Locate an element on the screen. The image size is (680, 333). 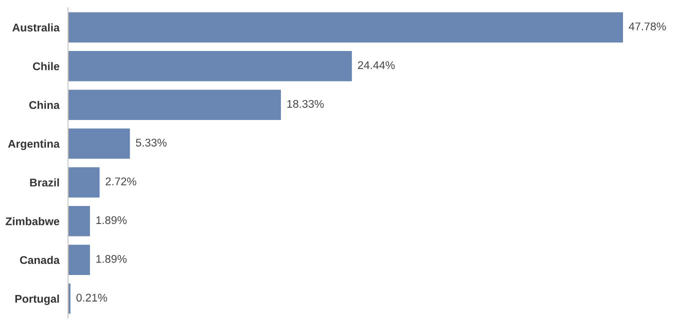
data-label: 47.78% is located at coordinates (647, 26).